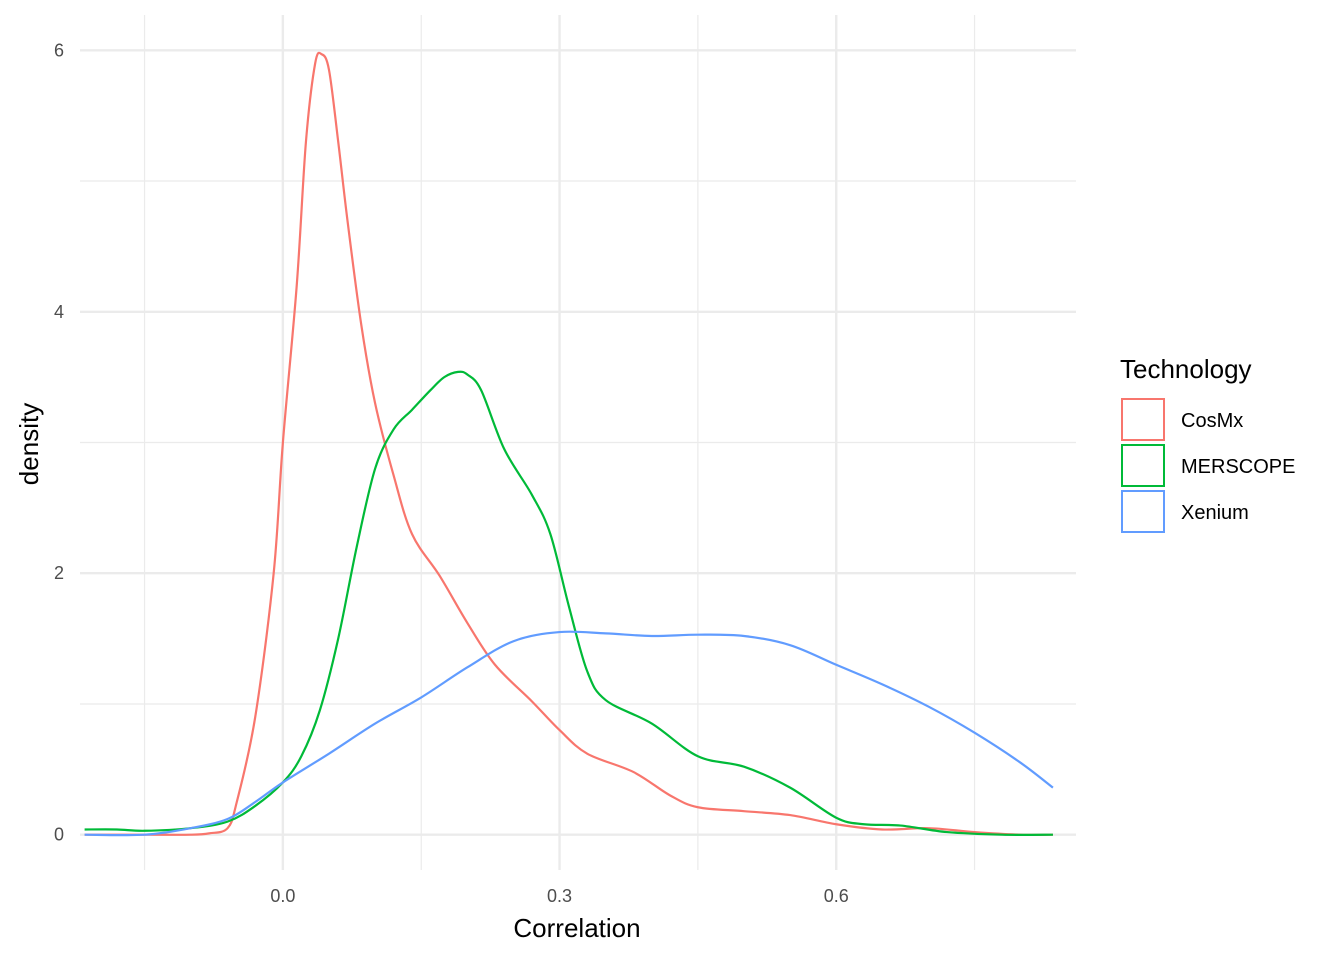 This screenshot has width=1344, height=960. What do you see at coordinates (559, 896) in the screenshot?
I see `x-tick-label: 0.3` at bounding box center [559, 896].